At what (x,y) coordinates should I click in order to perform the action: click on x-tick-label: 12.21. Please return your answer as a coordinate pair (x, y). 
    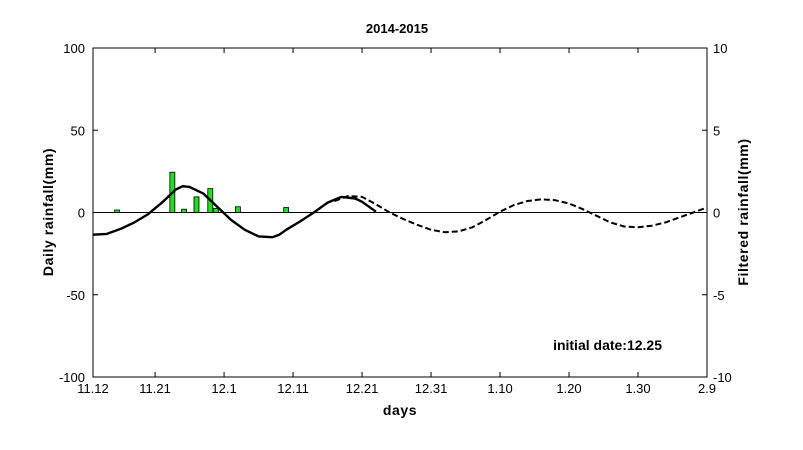
    Looking at the image, I should click on (362, 388).